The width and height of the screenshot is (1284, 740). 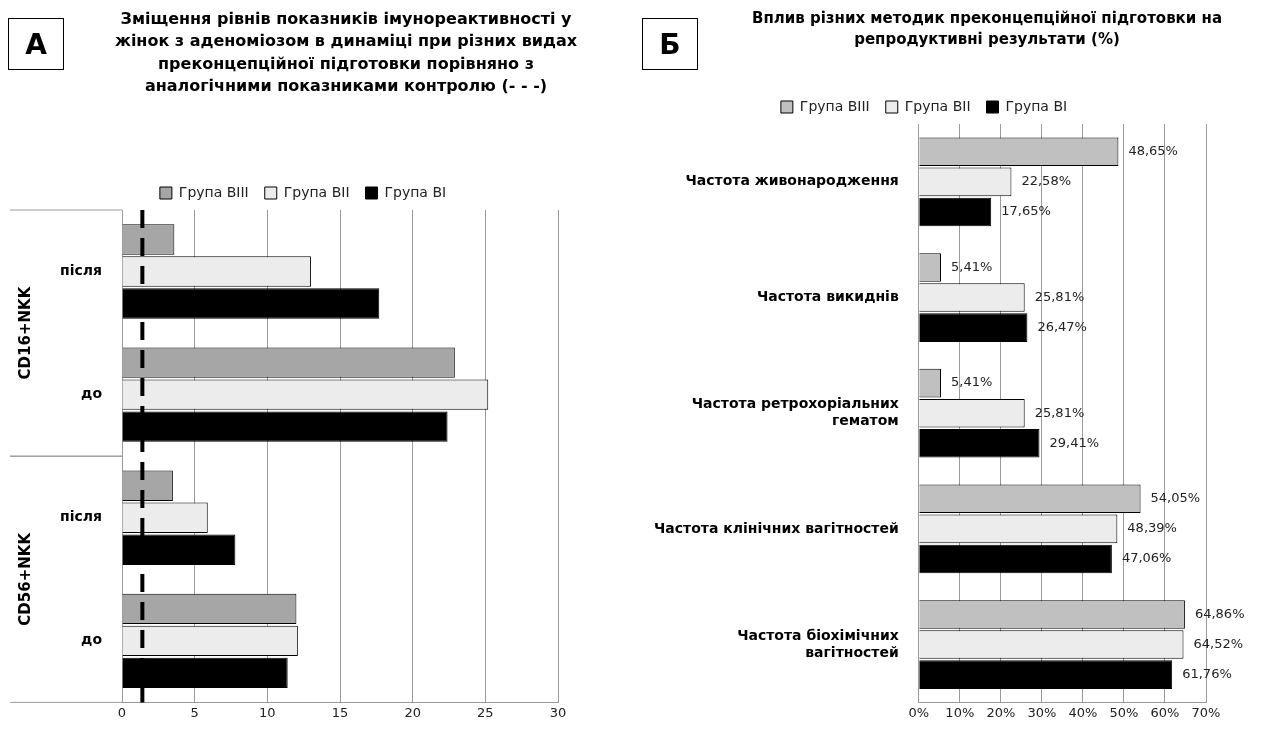 I want to click on y-tick-label: Частота ретрохоріальних гематом, so click(x=795, y=412).